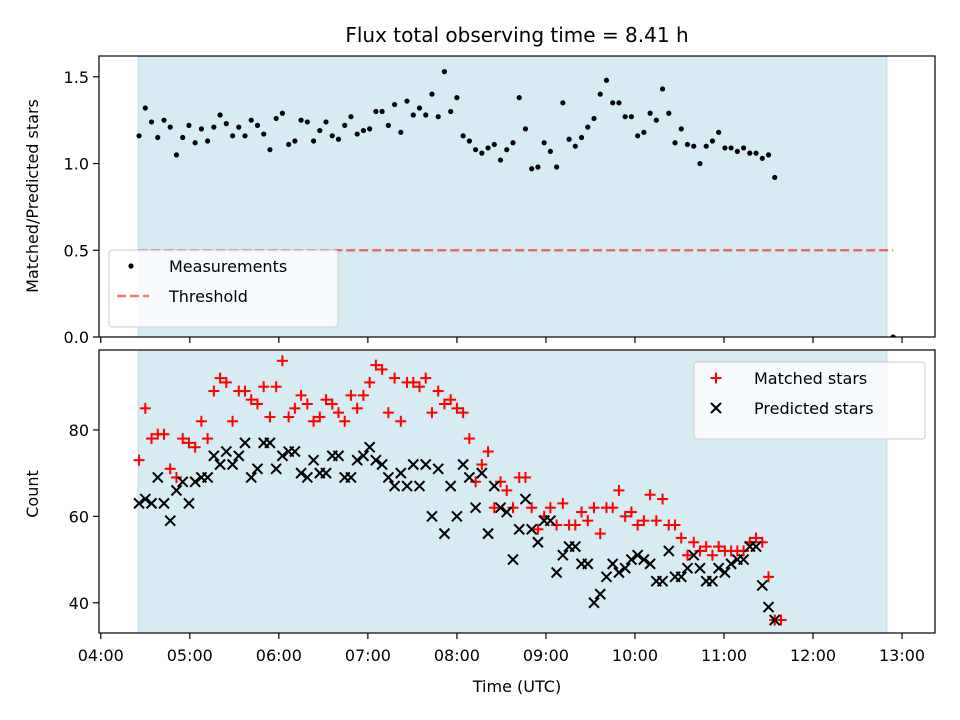 The image size is (960, 720). I want to click on x-tick-label: 10:00, so click(635, 655).